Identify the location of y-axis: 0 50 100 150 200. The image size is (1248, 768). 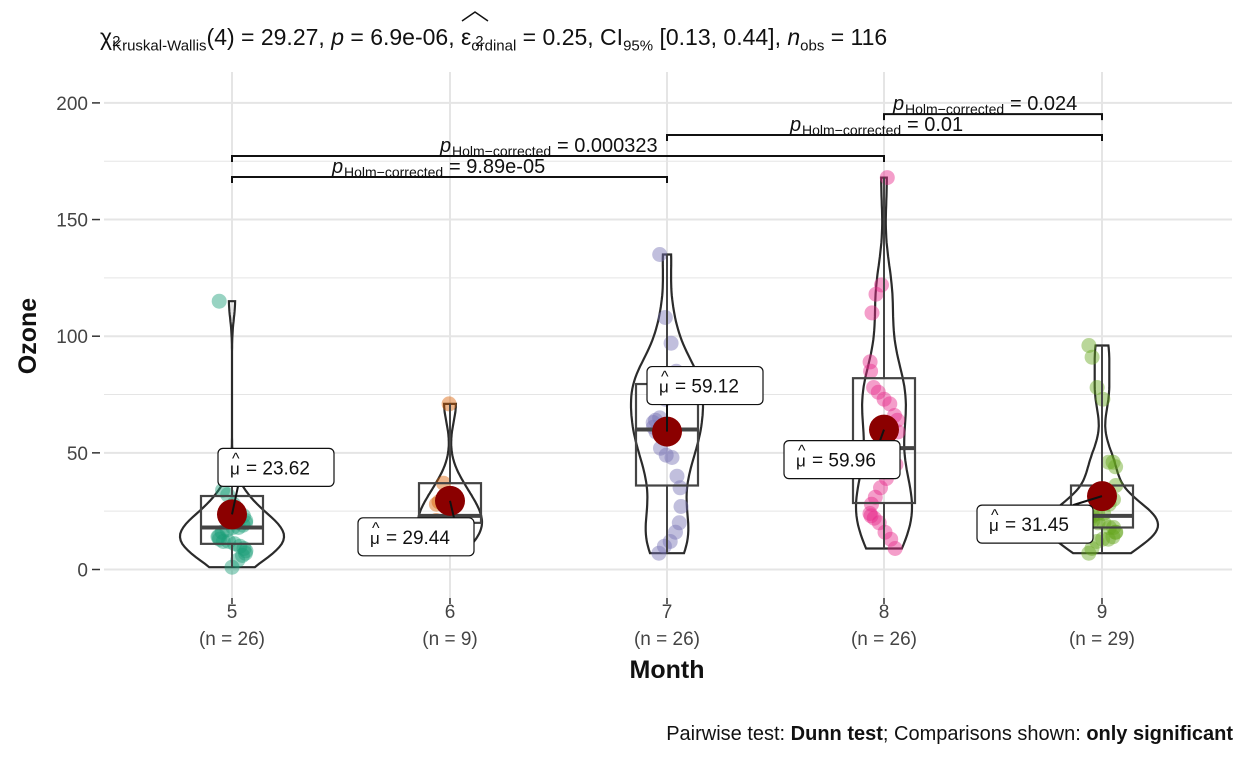
(78, 338).